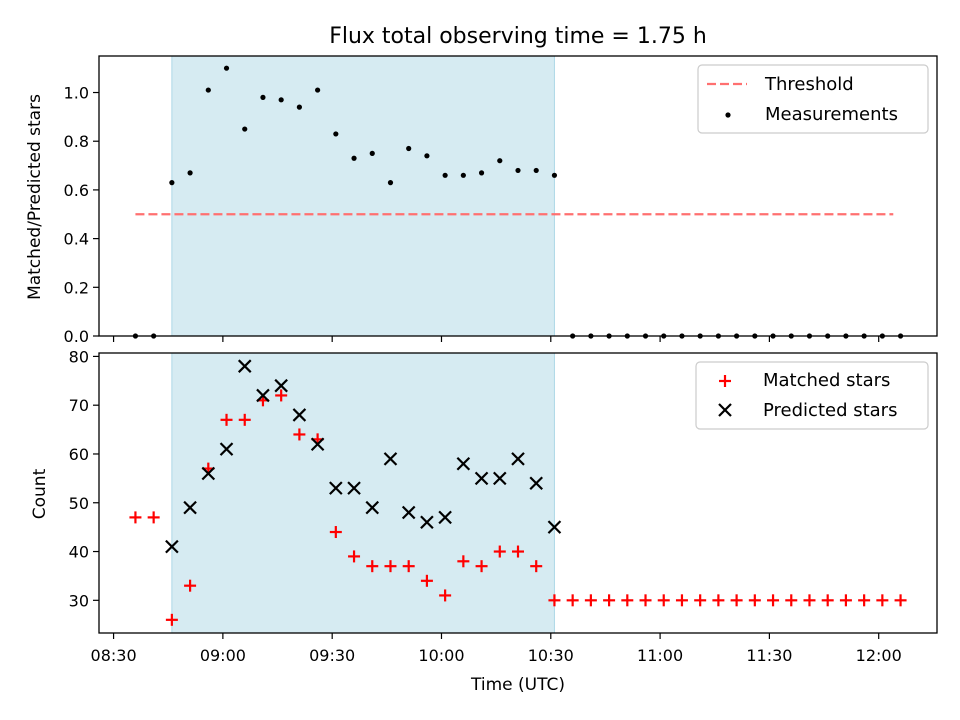 This screenshot has height=720, width=960. What do you see at coordinates (725, 410) in the screenshot?
I see `legend-predicted-swatch` at bounding box center [725, 410].